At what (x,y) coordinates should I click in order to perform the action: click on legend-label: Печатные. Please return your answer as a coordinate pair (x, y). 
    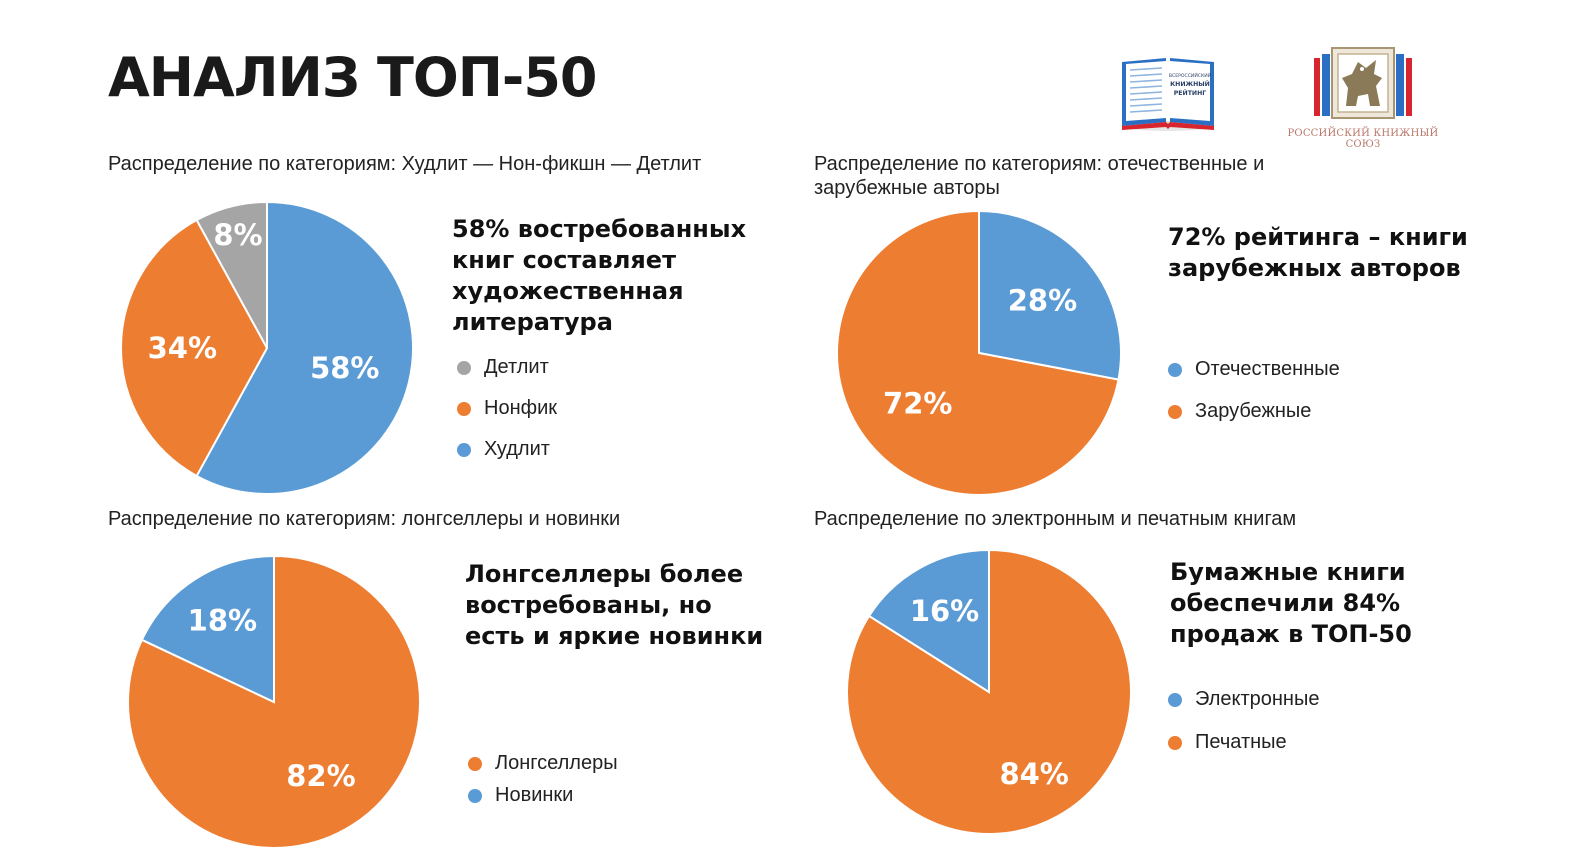
    Looking at the image, I should click on (1241, 742).